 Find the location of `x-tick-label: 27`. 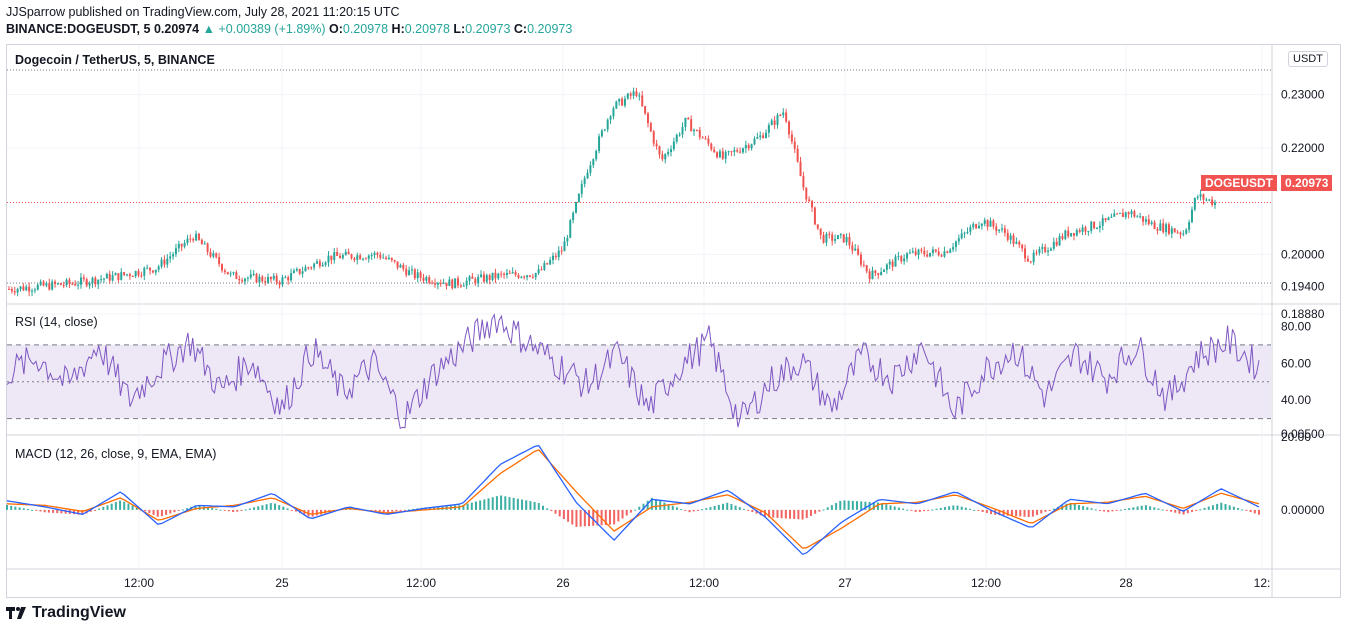

x-tick-label: 27 is located at coordinates (845, 583).